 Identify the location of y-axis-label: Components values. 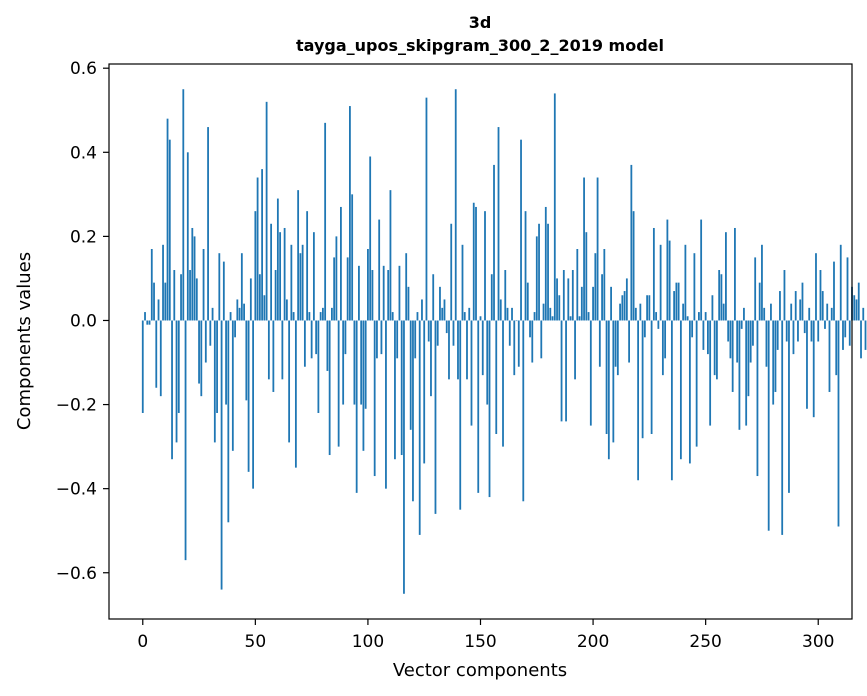
(24, 341).